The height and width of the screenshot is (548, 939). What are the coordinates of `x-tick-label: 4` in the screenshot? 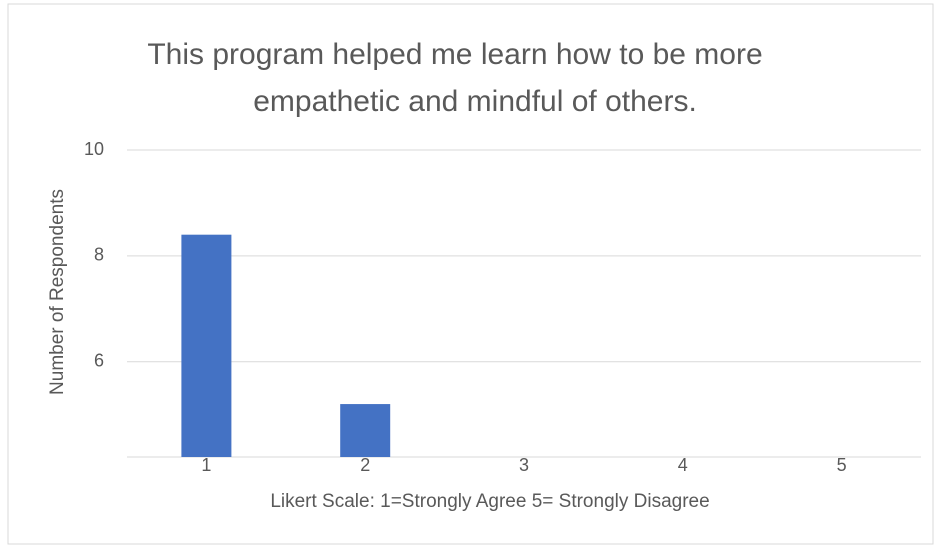 It's located at (683, 465).